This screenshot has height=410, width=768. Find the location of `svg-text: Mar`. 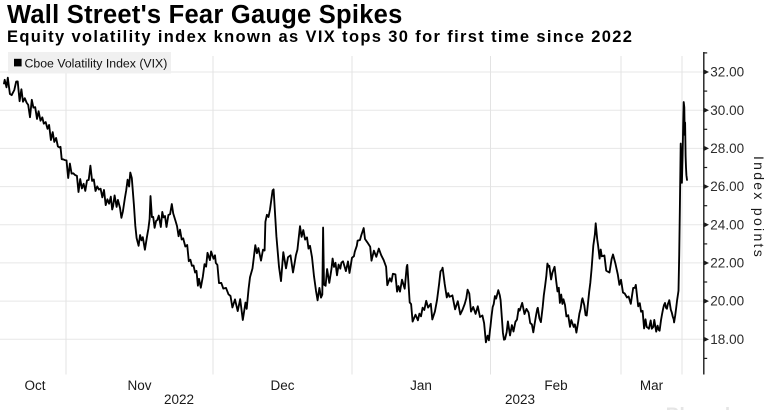

svg-text: Mar is located at coordinates (652, 385).